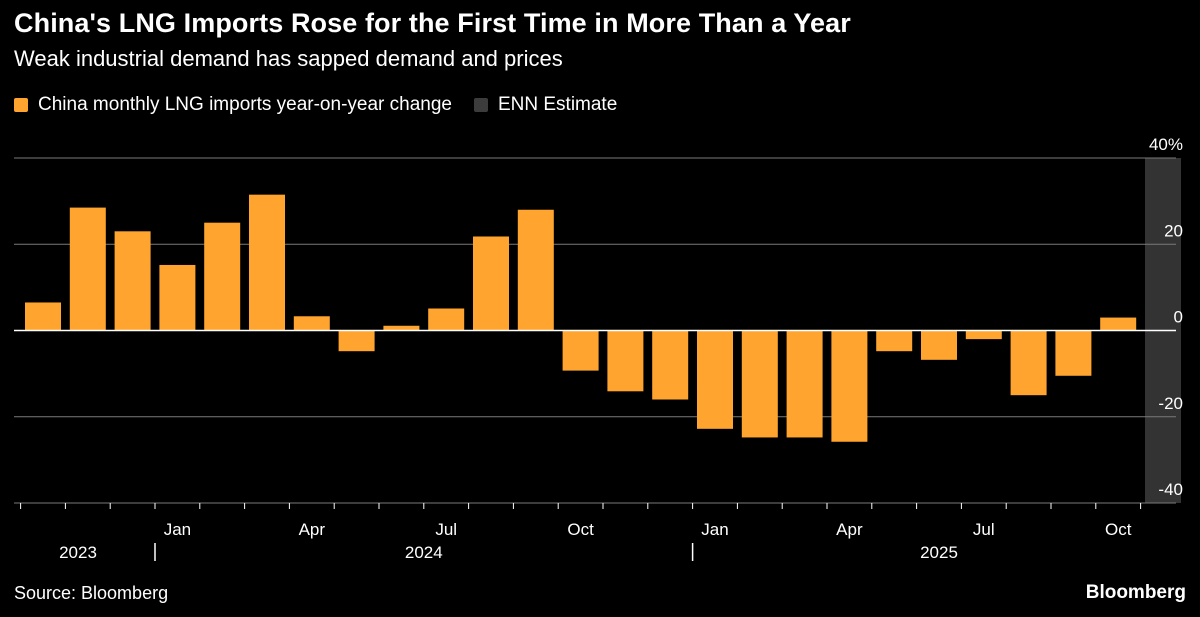 Image resolution: width=1200 pixels, height=617 pixels. Describe the element at coordinates (78, 552) in the screenshot. I see `year-label: 2023` at that location.